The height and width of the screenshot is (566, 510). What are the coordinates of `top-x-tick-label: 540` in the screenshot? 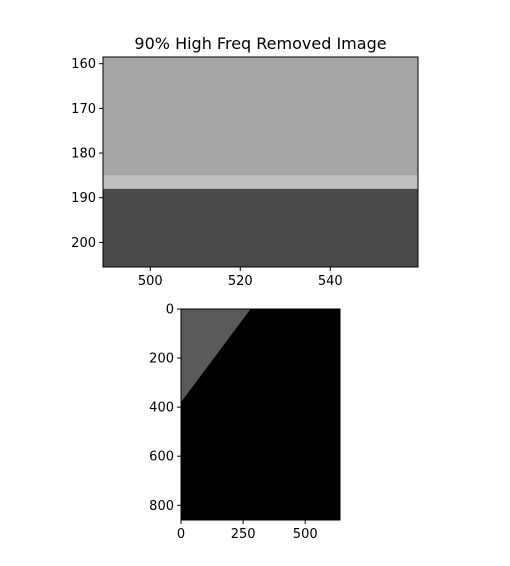 It's located at (330, 281).